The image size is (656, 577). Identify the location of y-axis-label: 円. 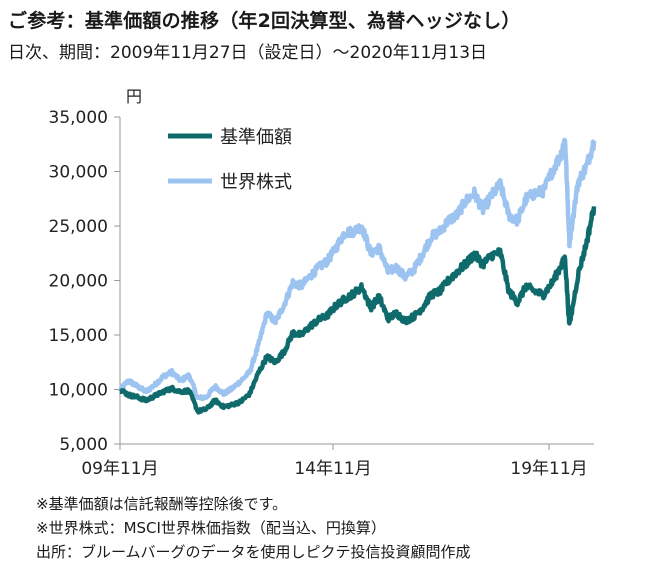
(134, 96).